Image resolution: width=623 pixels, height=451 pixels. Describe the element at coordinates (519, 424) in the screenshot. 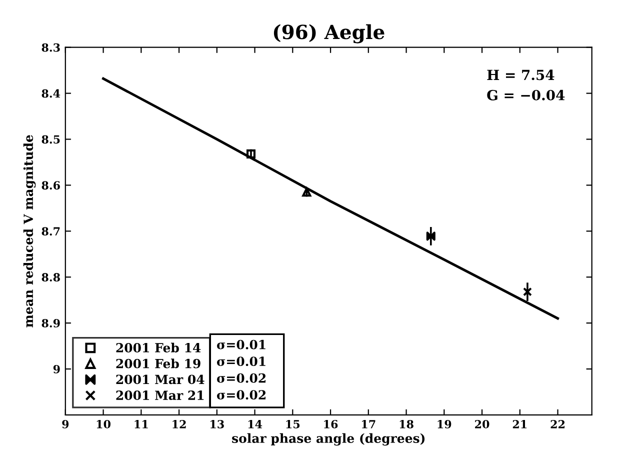

I see `x-tick-label: 21` at that location.